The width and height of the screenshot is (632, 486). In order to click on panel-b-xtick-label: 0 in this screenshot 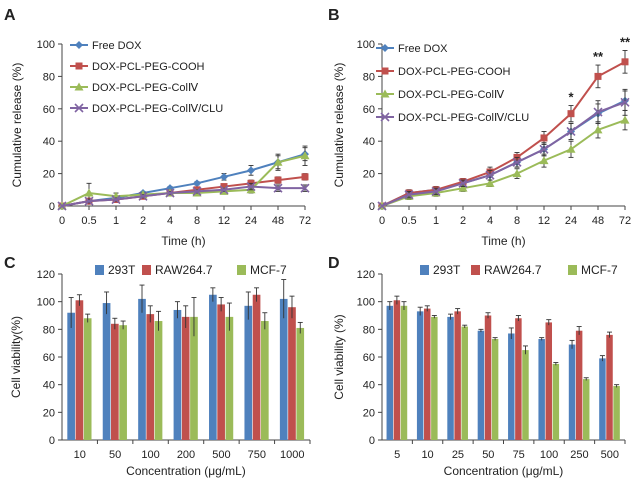, I will do `click(382, 221)`.